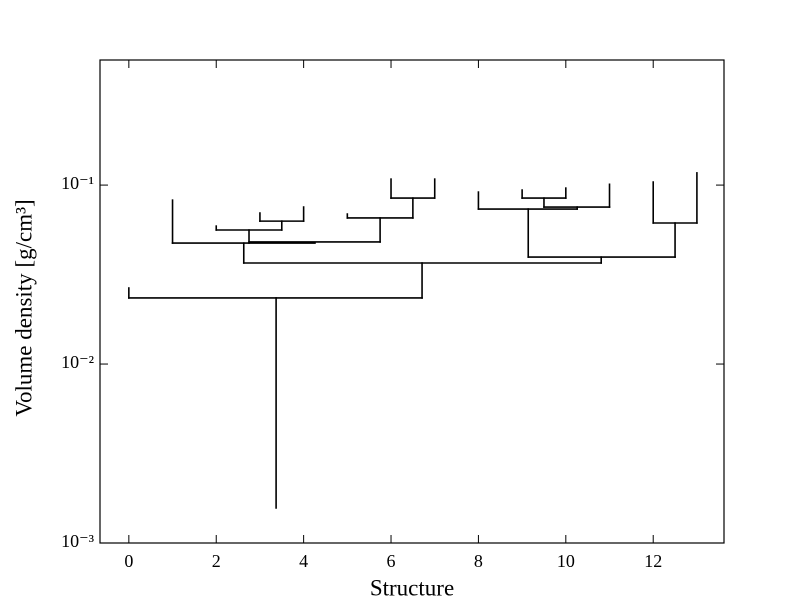 This screenshot has width=806, height=604. Describe the element at coordinates (391, 561) in the screenshot. I see `x-tick-label: 6` at that location.